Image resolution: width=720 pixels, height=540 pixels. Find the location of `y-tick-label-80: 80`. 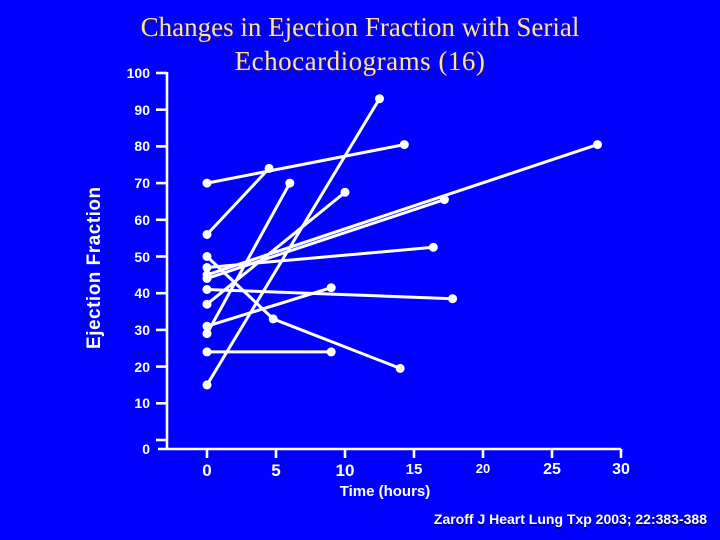

y-tick-label-80: 80 is located at coordinates (142, 146).